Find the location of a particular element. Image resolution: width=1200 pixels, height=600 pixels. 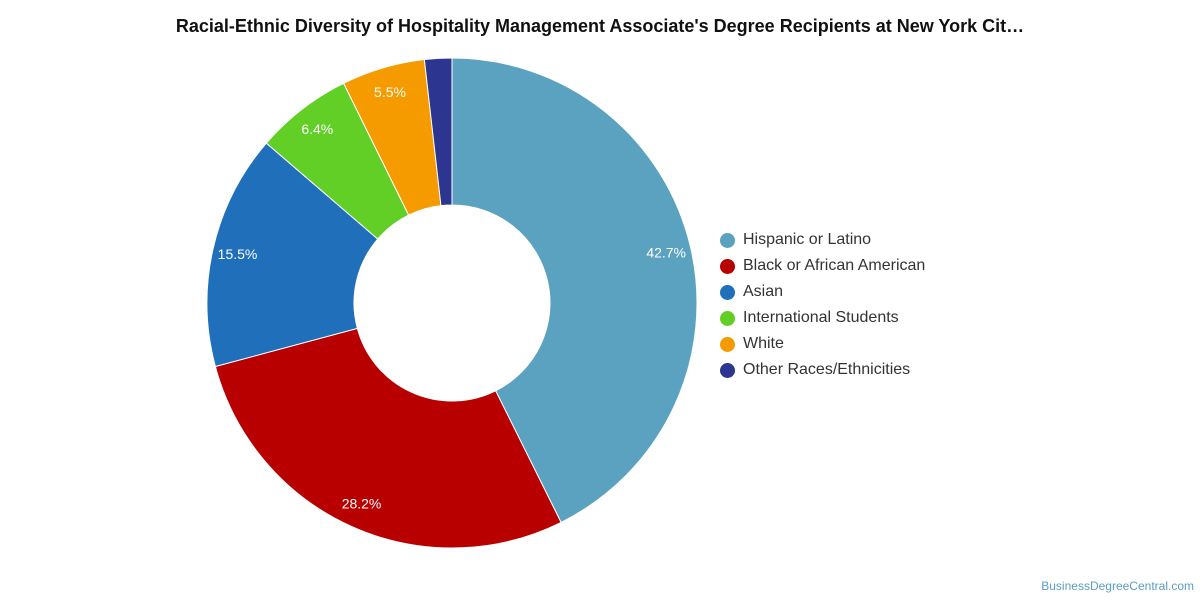

slice-asian is located at coordinates (292, 255).